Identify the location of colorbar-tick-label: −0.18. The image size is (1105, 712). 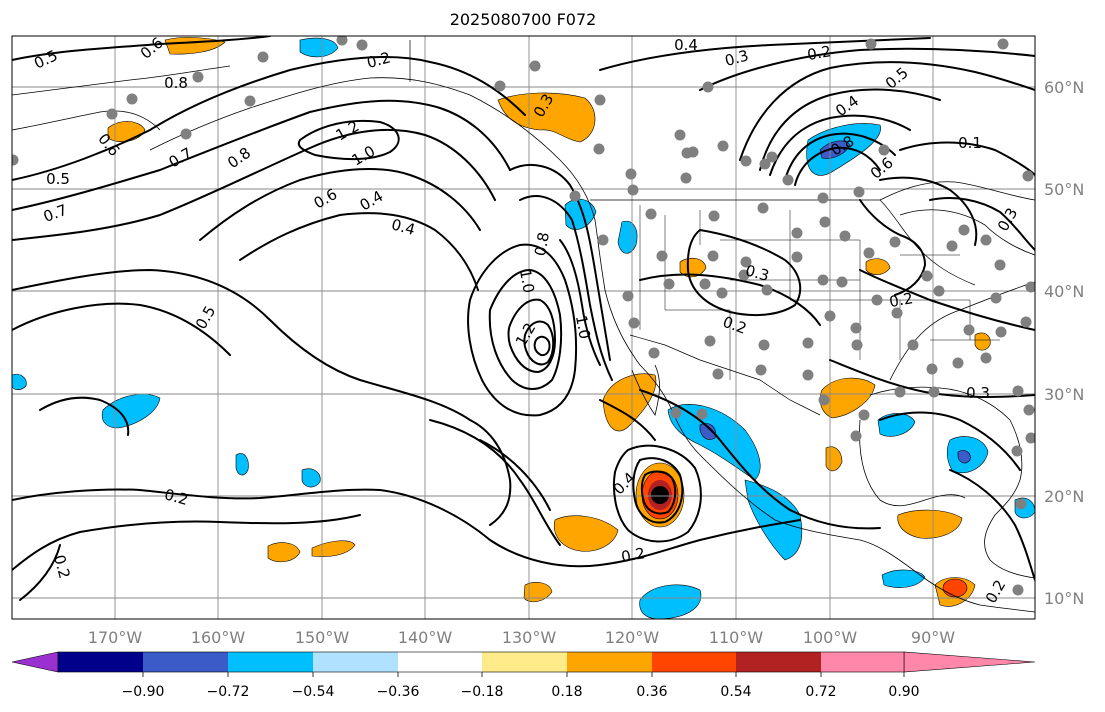
(482, 692).